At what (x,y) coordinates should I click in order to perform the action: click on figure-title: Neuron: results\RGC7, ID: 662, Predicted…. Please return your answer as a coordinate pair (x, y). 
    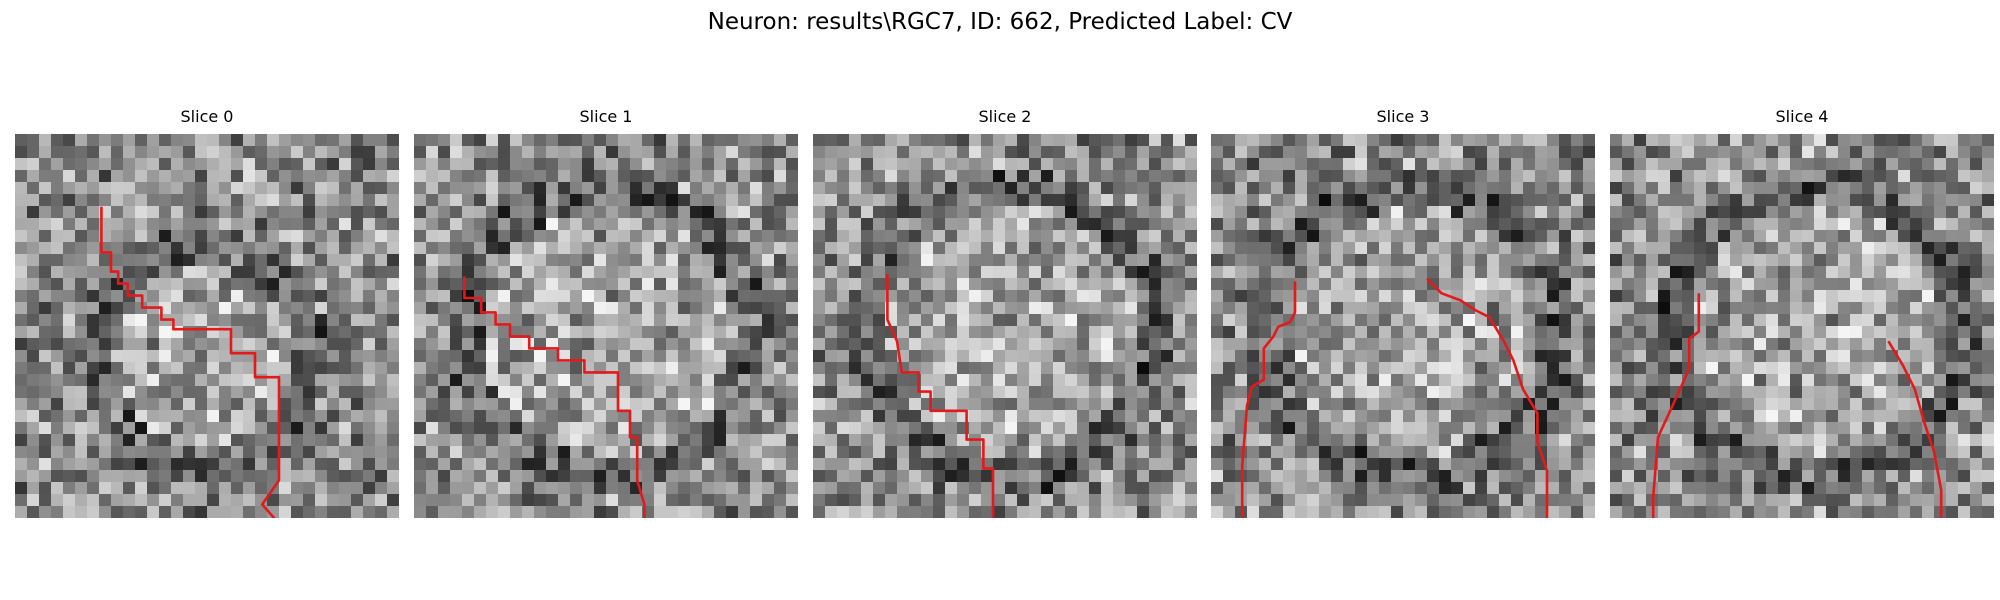
    Looking at the image, I should click on (1000, 22).